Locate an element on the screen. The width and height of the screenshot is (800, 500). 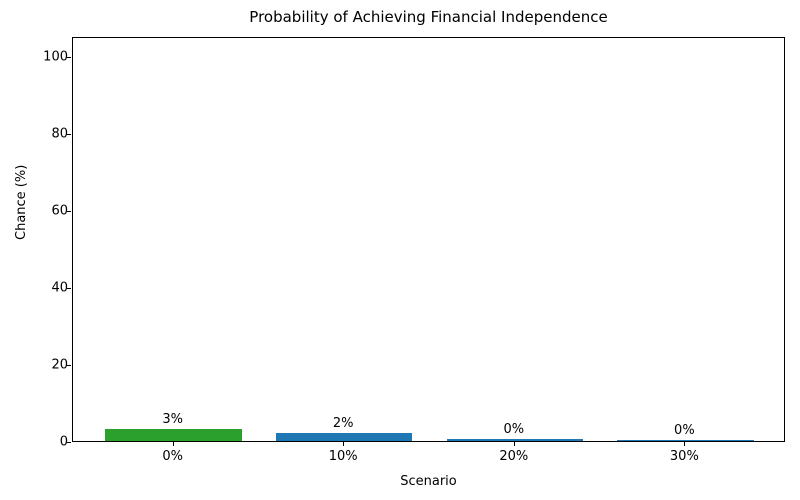
y-tick-label: 40 is located at coordinates (59, 288).